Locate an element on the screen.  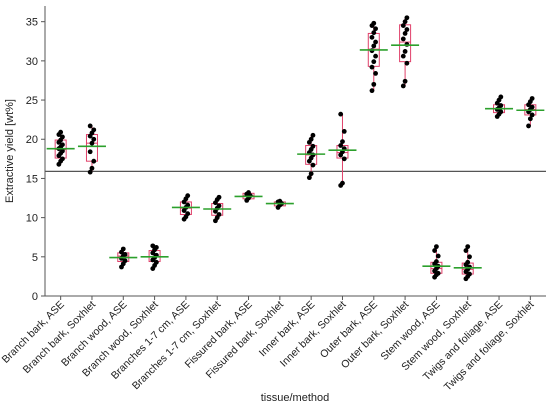
y-axis-title: Extractive yield [wt%] is located at coordinates (10, 151).